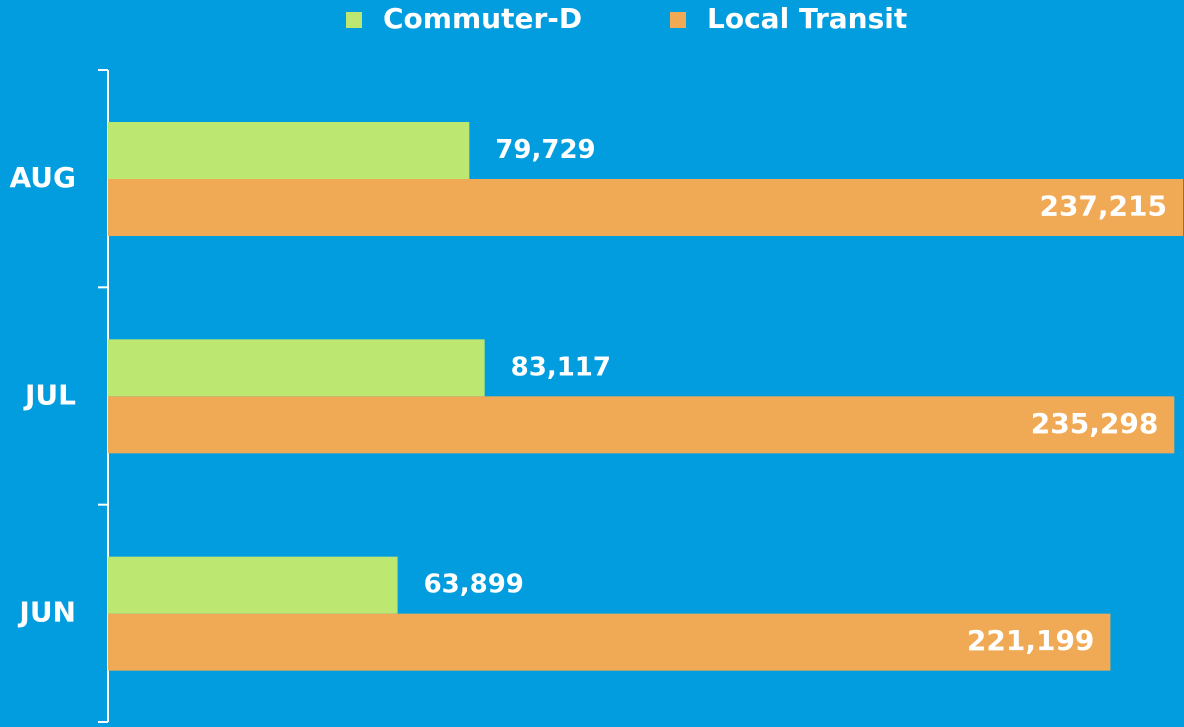 The height and width of the screenshot is (727, 1184). Describe the element at coordinates (807, 18) in the screenshot. I see `legend-label: Local Transit` at that location.